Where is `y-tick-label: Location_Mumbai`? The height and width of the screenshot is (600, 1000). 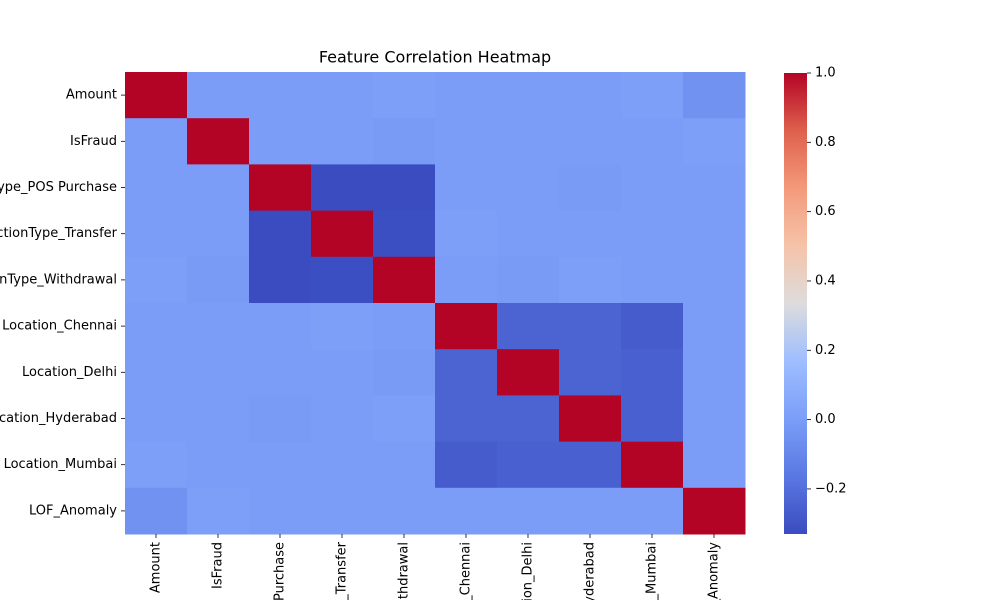 y-tick-label: Location_Mumbai is located at coordinates (60, 464).